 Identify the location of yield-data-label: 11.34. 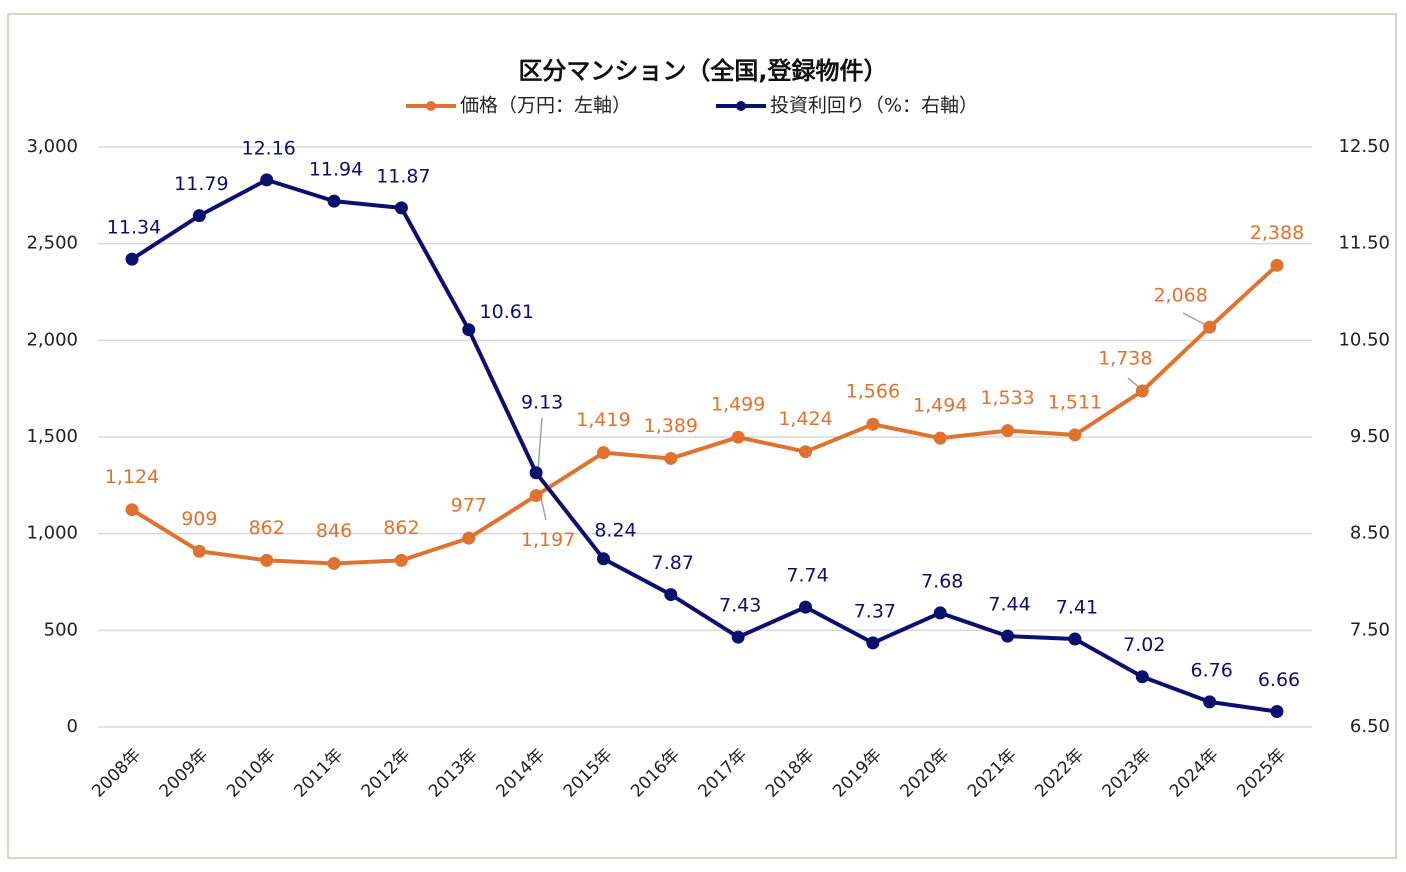
(134, 228).